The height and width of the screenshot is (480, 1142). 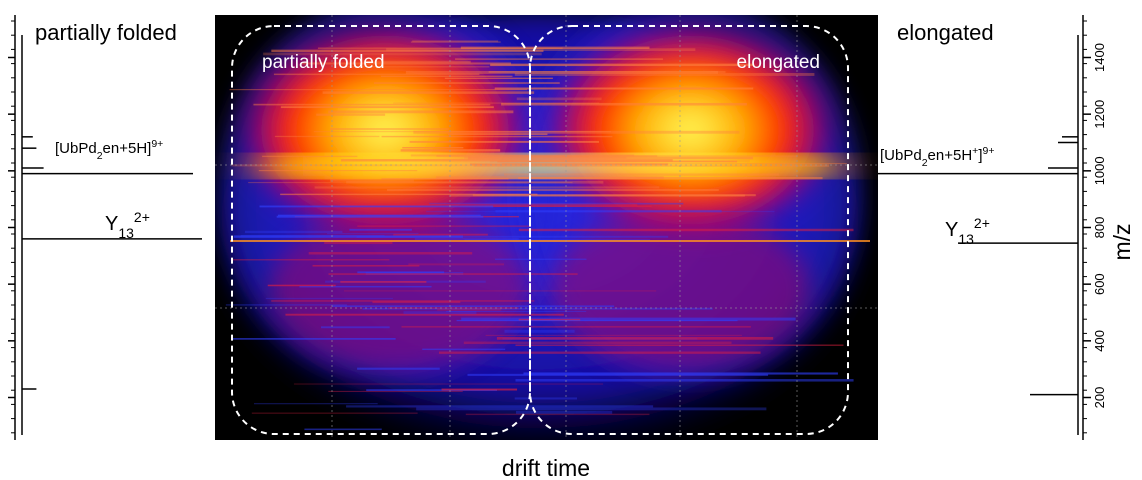 I want to click on x-axis-label: drift time, so click(x=546, y=467).